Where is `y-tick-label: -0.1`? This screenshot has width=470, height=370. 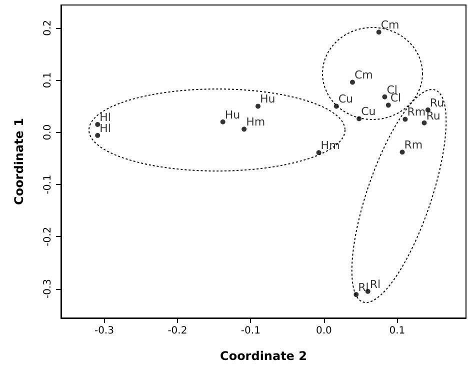 y-tick-label: -0.1 is located at coordinates (48, 184).